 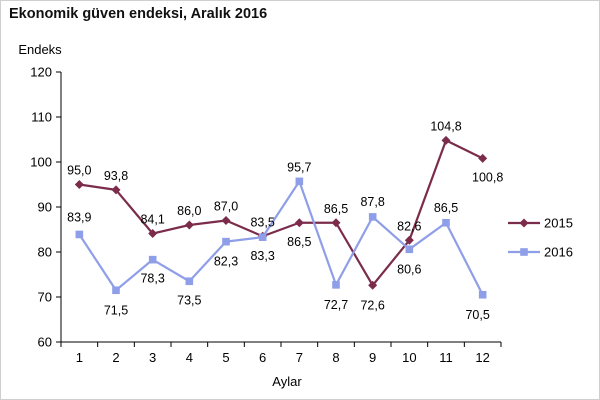 What do you see at coordinates (45, 207) in the screenshot?
I see `y-tick-label: 90` at bounding box center [45, 207].